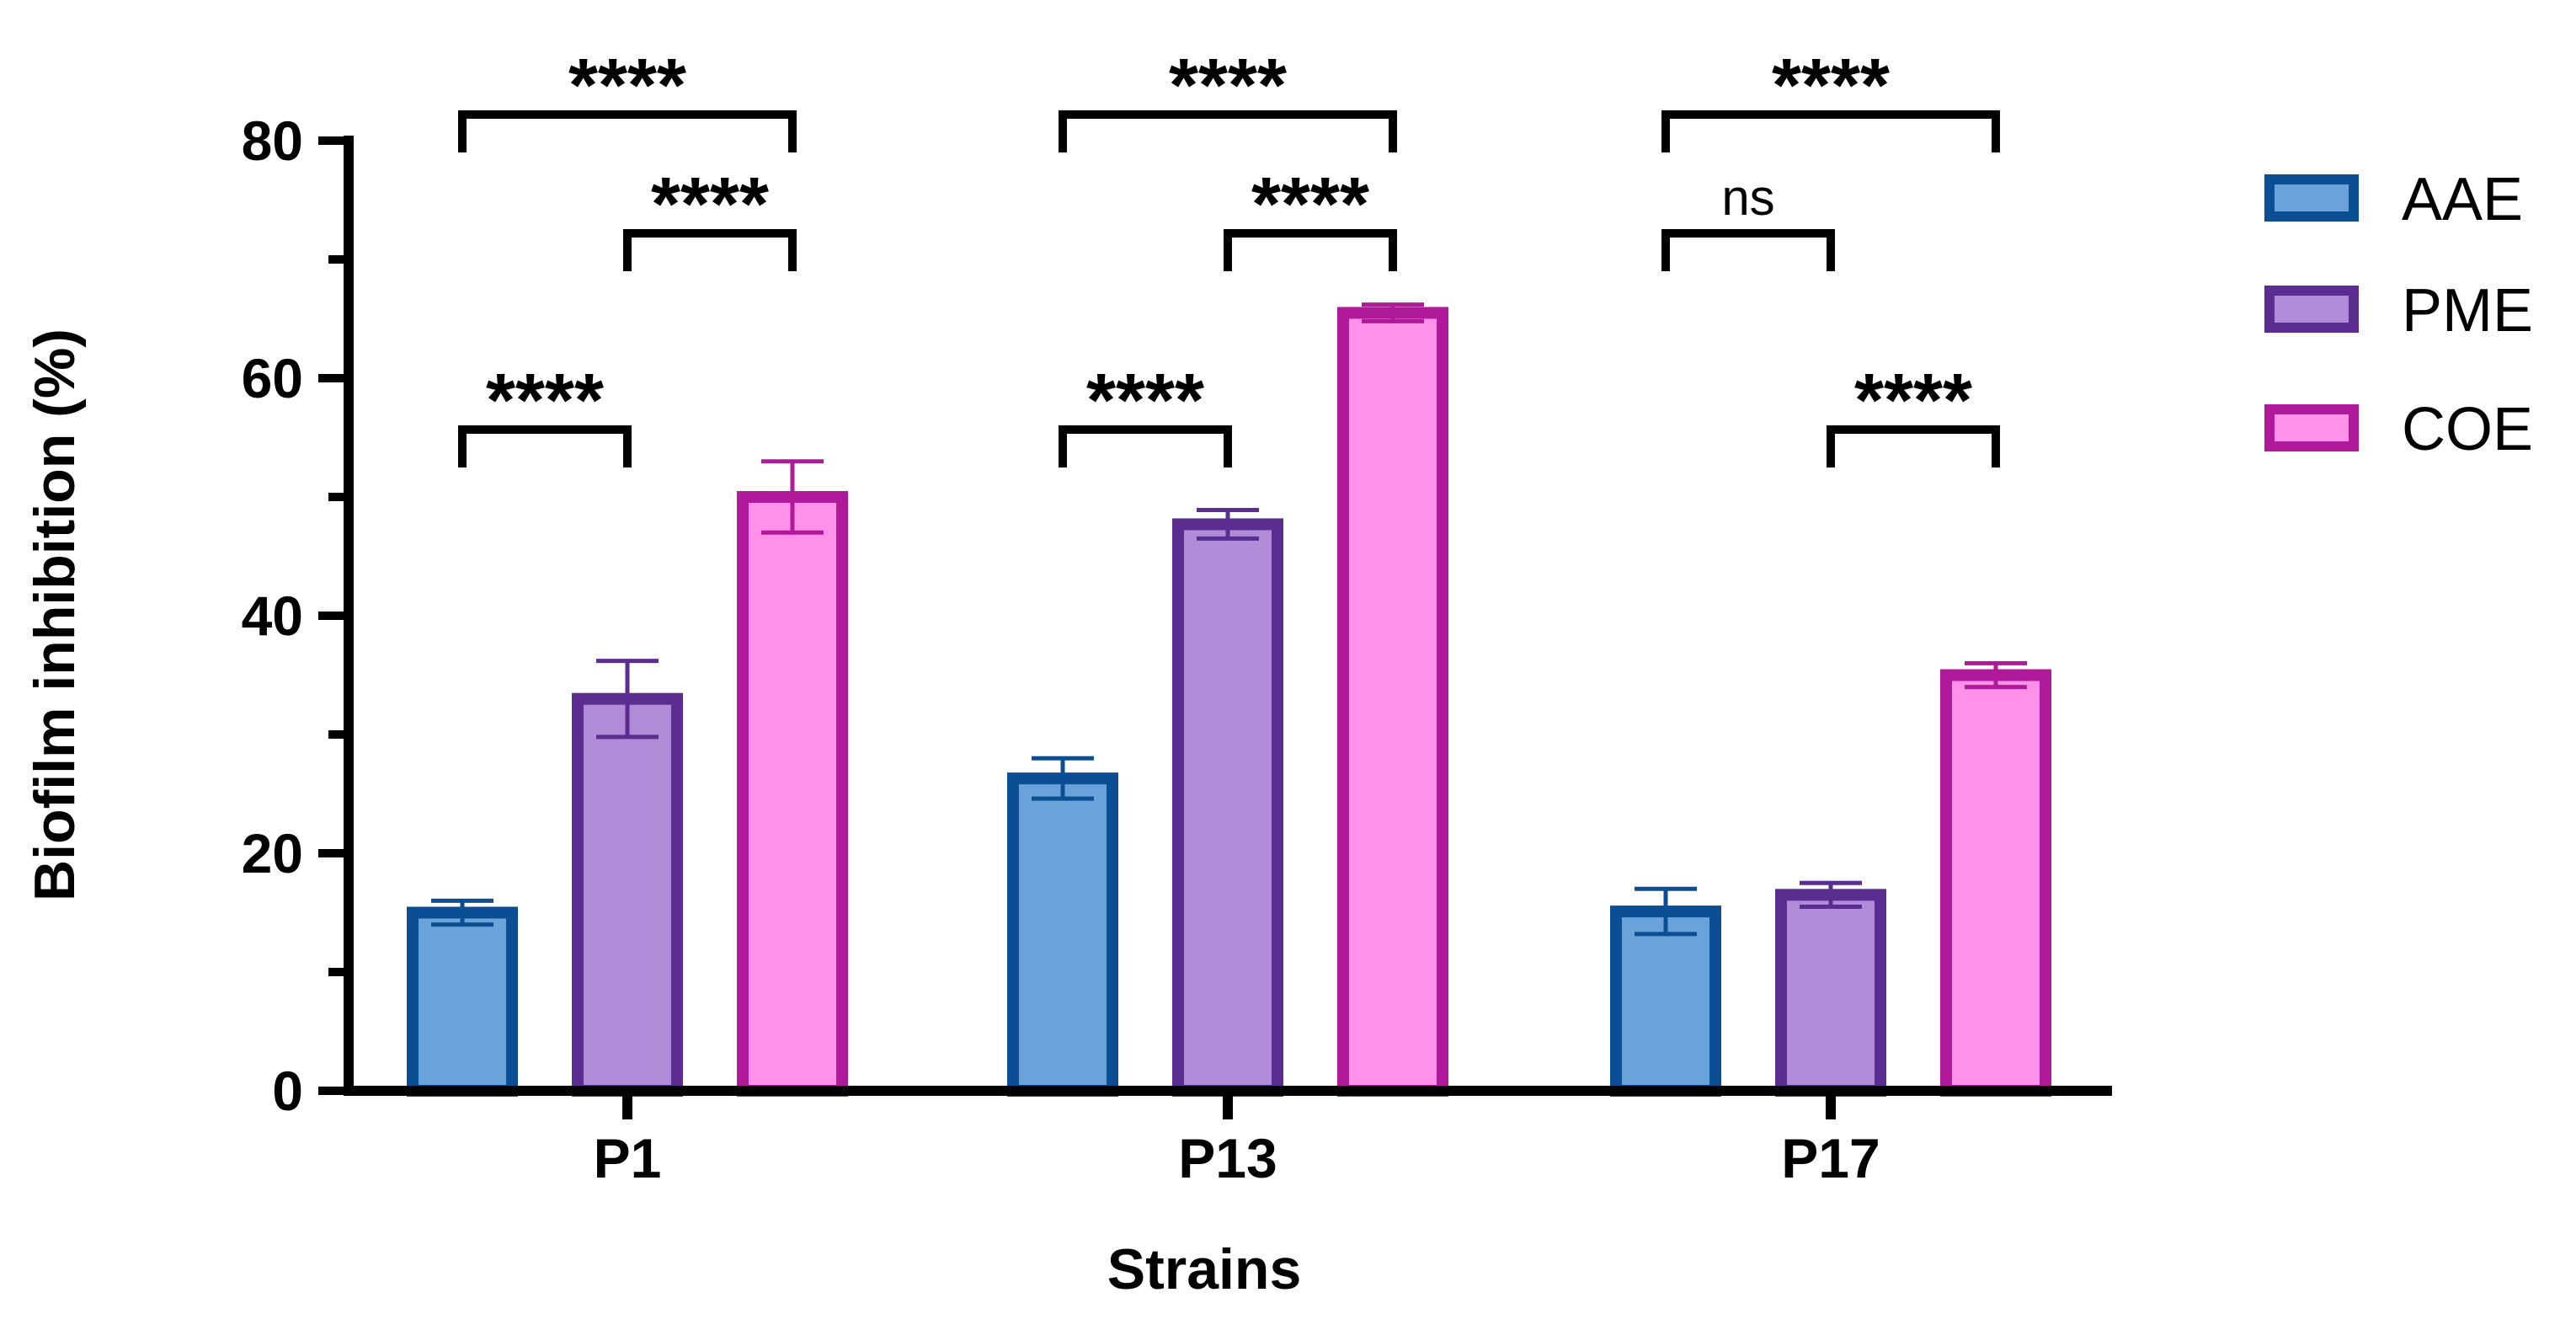 This screenshot has height=1330, width=2576. What do you see at coordinates (2311, 198) in the screenshot?
I see `legend-swatch-aae` at bounding box center [2311, 198].